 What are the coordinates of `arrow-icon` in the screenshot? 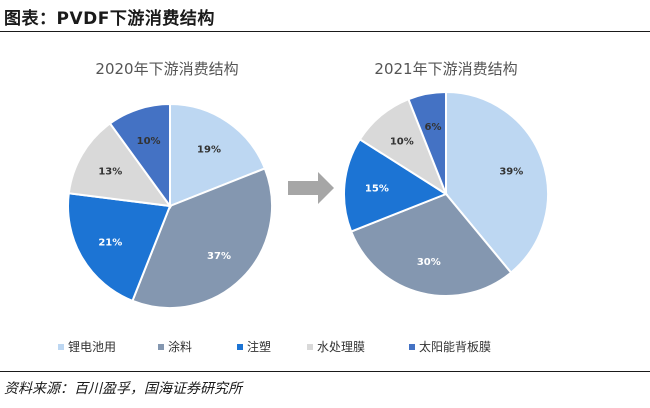 It's located at (311, 188).